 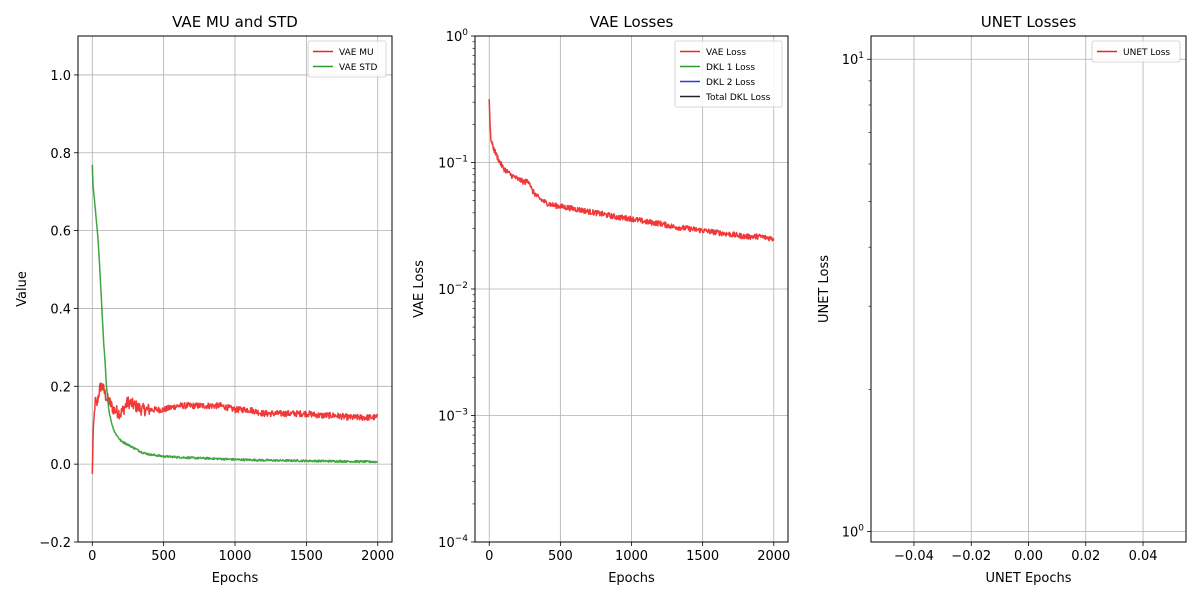 I want to click on legend-label: VAE STD, so click(x=358, y=68).